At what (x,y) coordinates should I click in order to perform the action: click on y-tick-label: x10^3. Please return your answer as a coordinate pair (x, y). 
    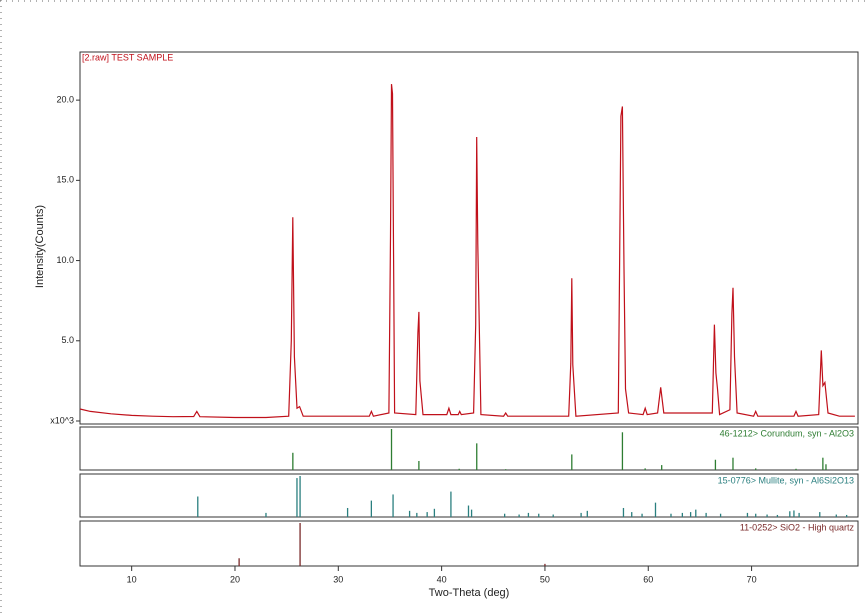
    Looking at the image, I should click on (62, 420).